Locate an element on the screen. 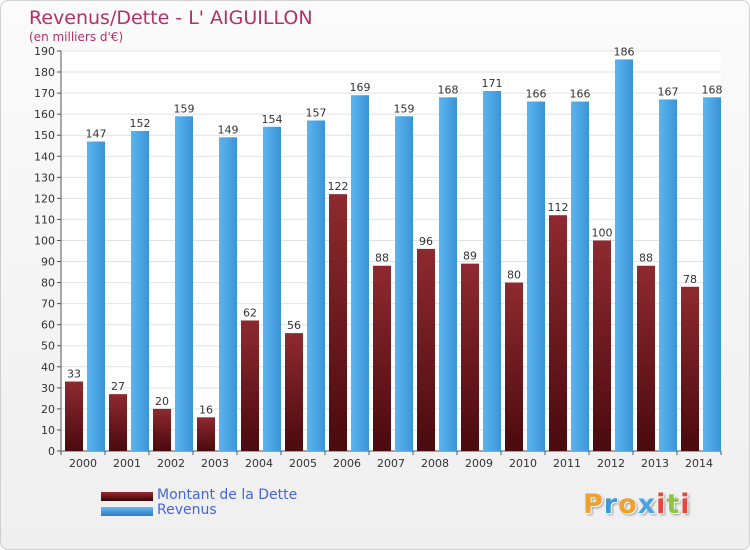  logo-letter: x is located at coordinates (647, 504).